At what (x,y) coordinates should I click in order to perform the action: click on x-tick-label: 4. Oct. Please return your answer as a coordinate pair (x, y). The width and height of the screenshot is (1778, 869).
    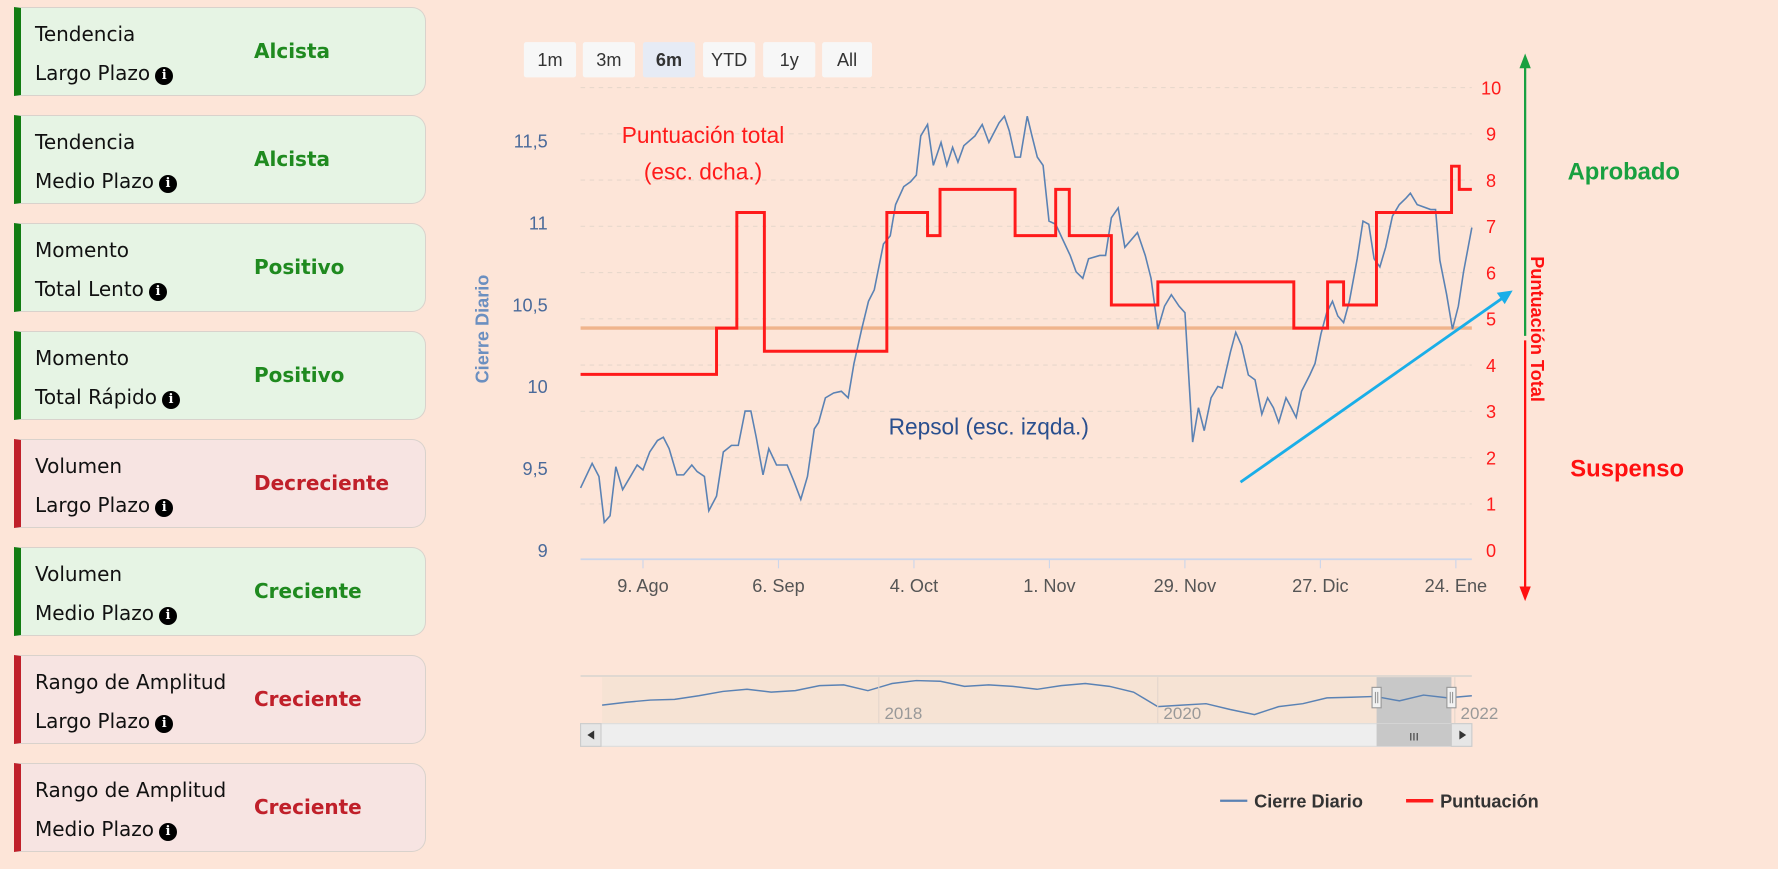
    Looking at the image, I should click on (914, 586).